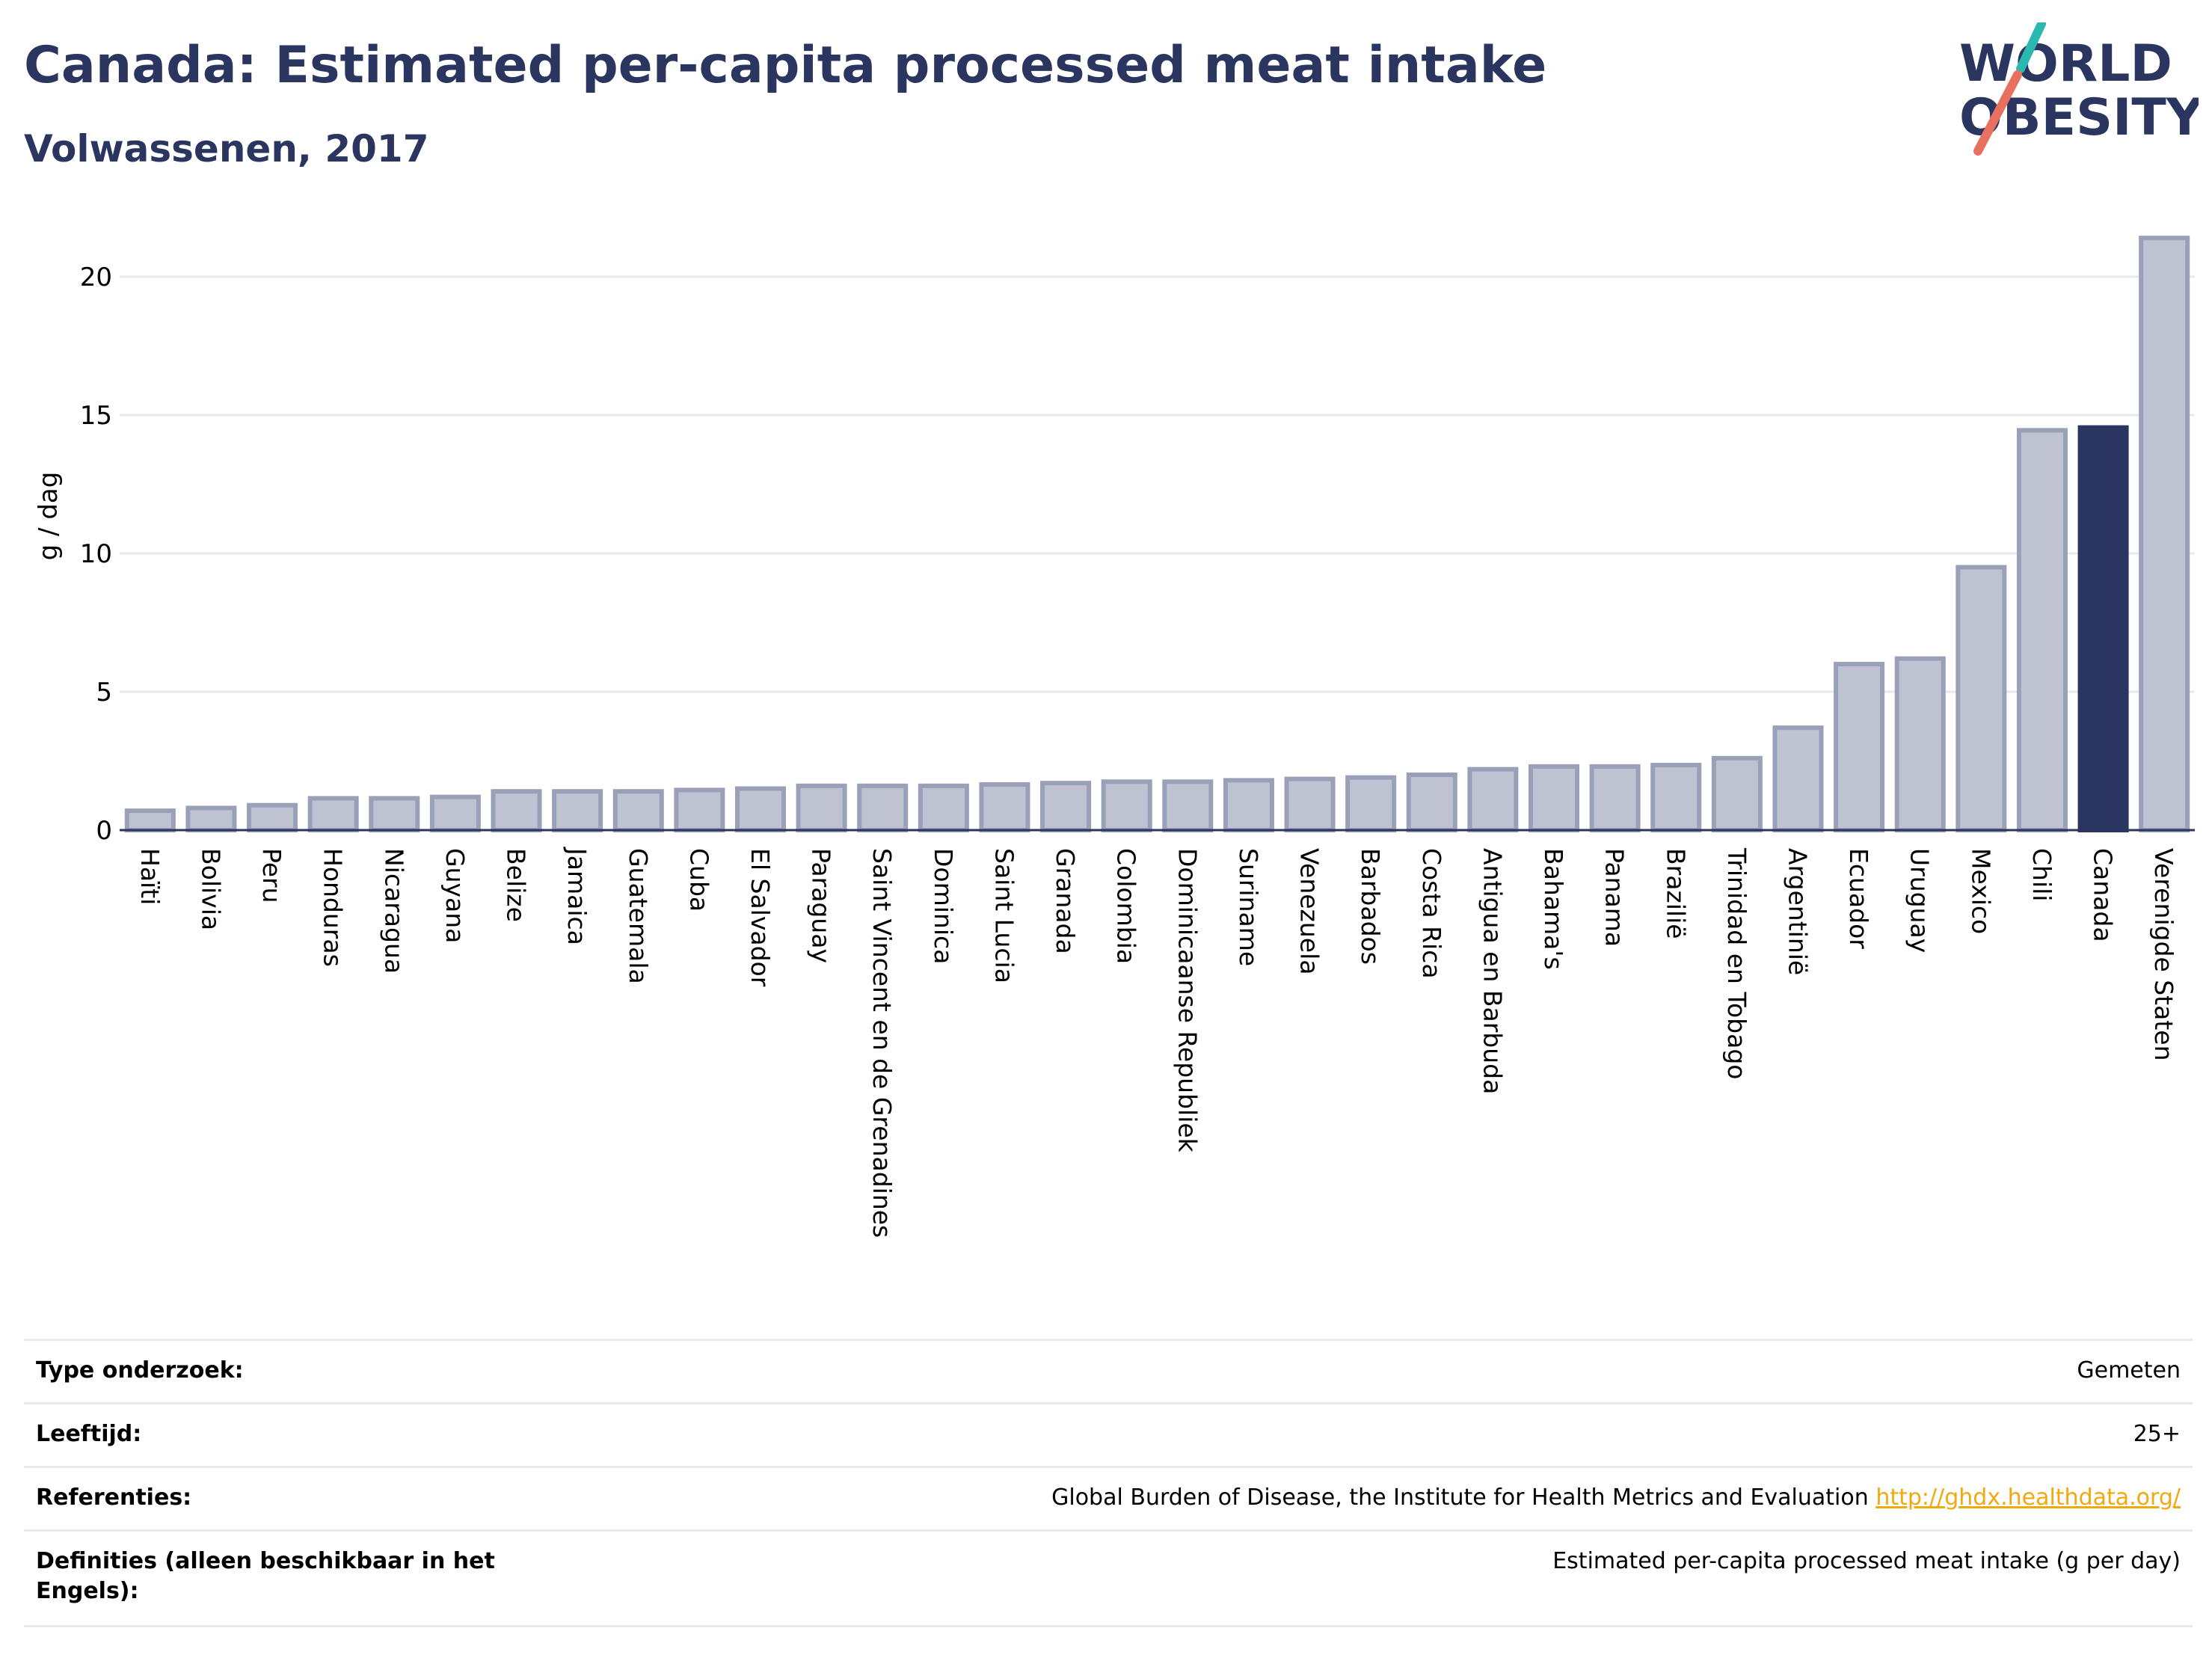 The height and width of the screenshot is (1655, 2212). I want to click on y-axis-ticks: 0 5 10 15 20, so click(96, 554).